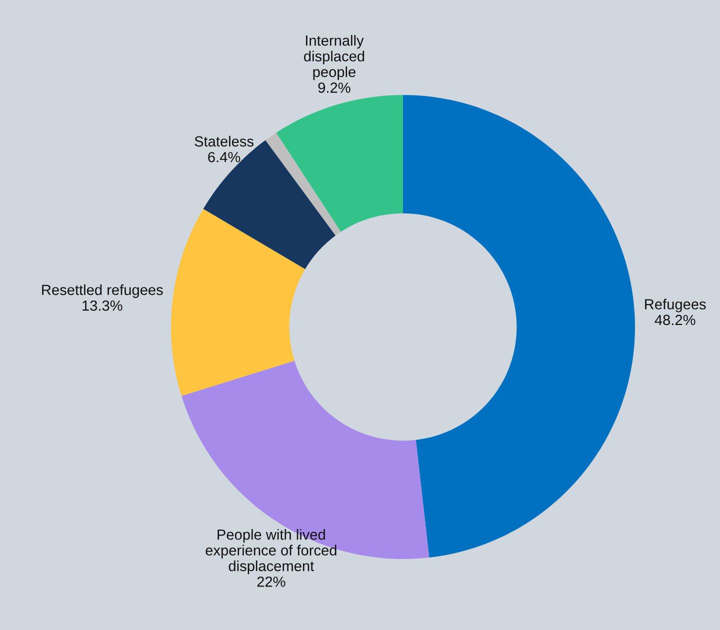 This screenshot has width=720, height=630. What do you see at coordinates (675, 312) in the screenshot?
I see `slice-label: Refugees 48.2%` at bounding box center [675, 312].